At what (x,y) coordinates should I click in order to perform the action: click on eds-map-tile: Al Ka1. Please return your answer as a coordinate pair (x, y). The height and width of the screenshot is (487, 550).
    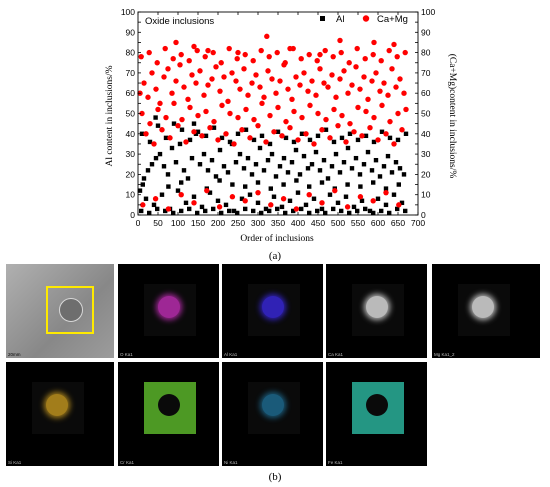
    Looking at the image, I should click on (272, 311).